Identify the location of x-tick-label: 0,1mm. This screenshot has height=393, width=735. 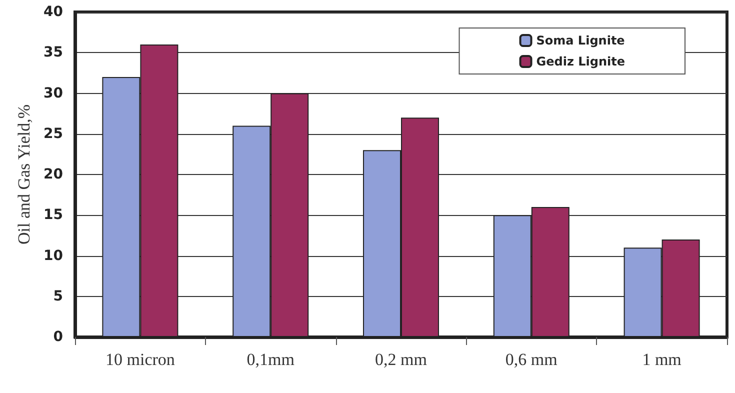
(270, 359).